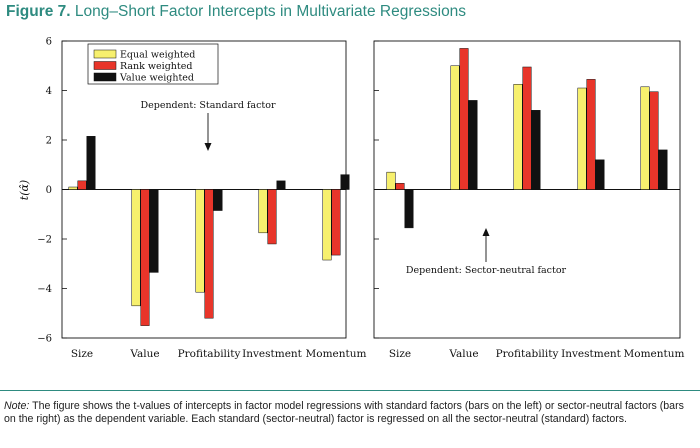 The image size is (700, 448). Describe the element at coordinates (44, 339) in the screenshot. I see `y-tick-label: −6` at that location.